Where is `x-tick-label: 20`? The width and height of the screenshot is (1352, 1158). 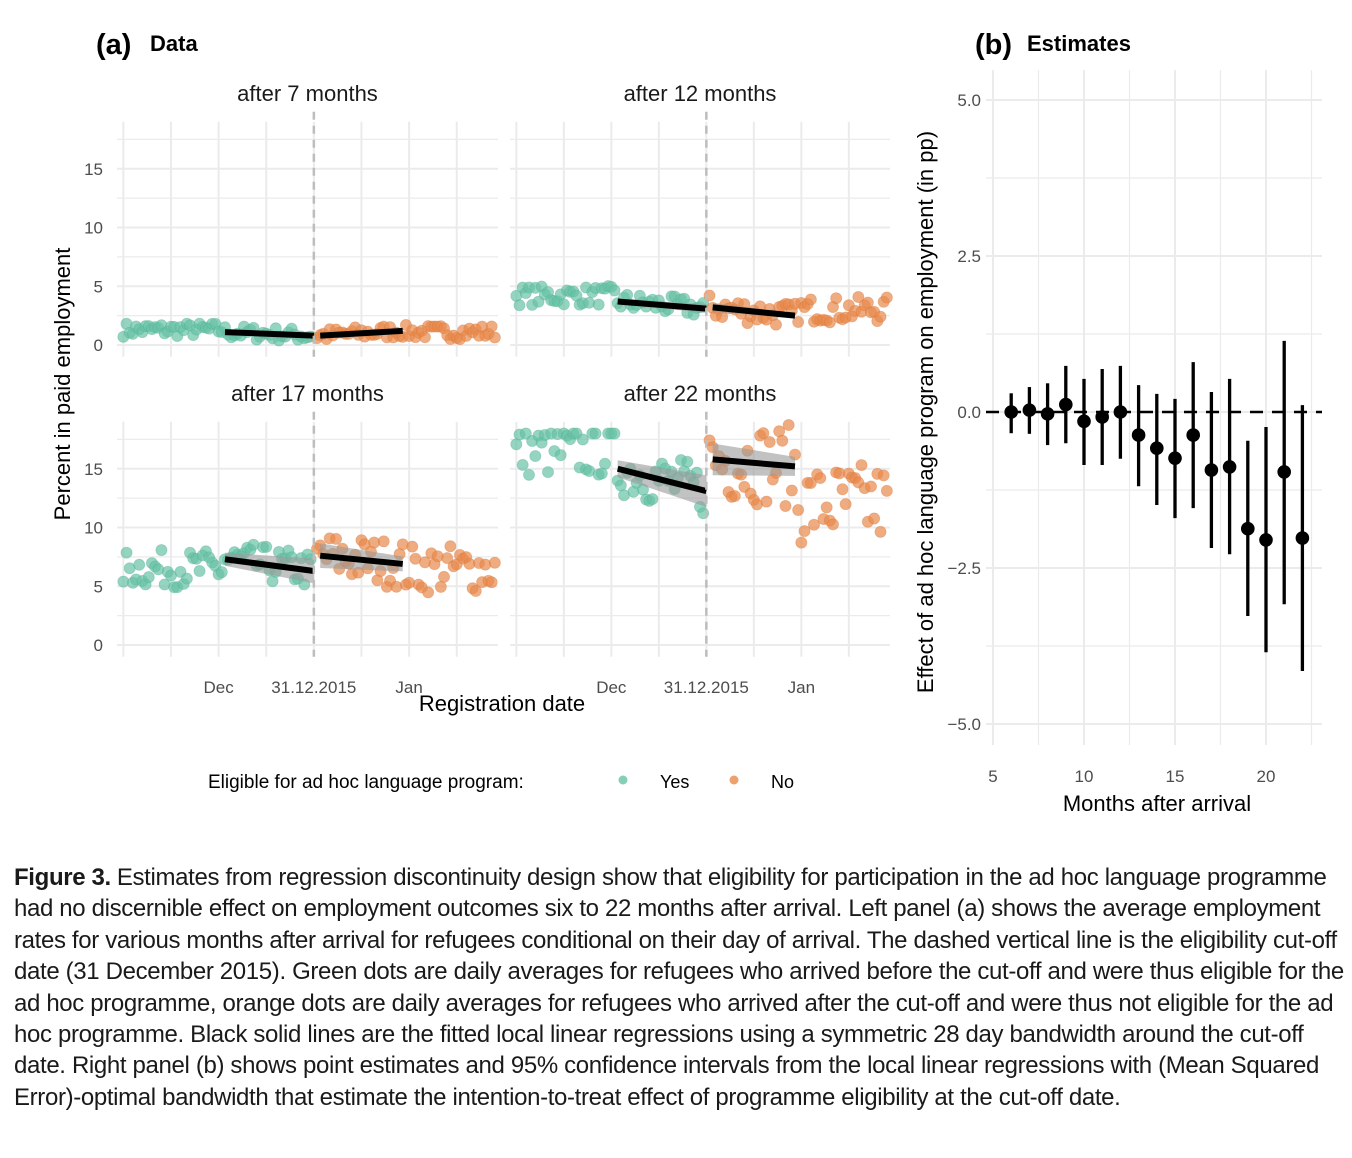 x-tick-label: 20 is located at coordinates (1266, 776).